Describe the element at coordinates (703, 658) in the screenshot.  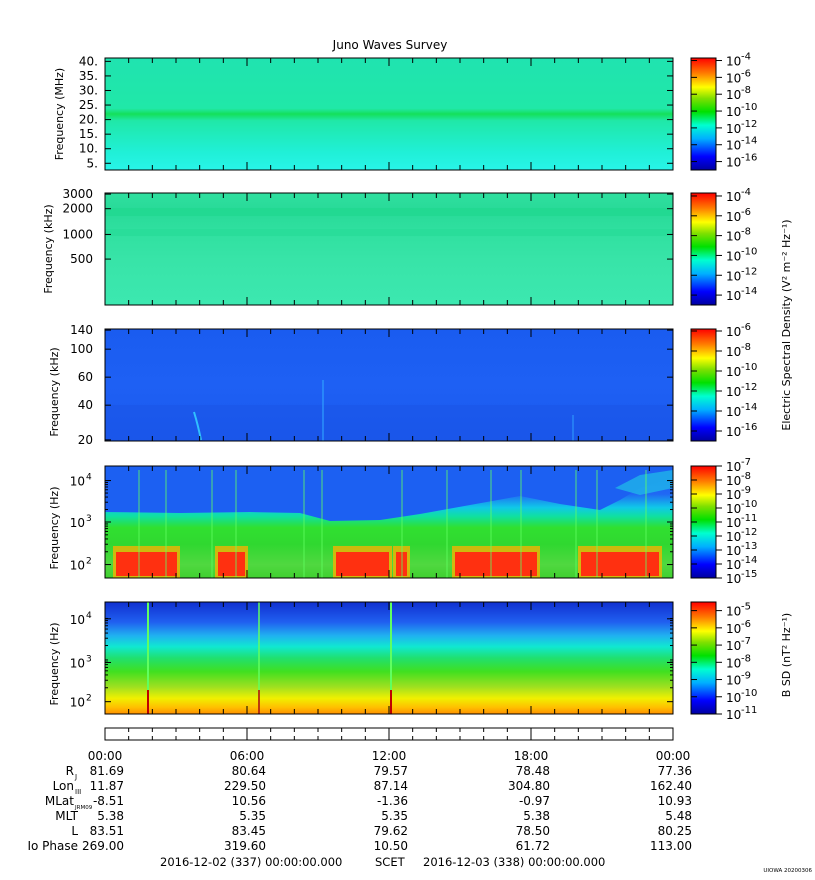
I see `colorbar-5-scale` at that location.